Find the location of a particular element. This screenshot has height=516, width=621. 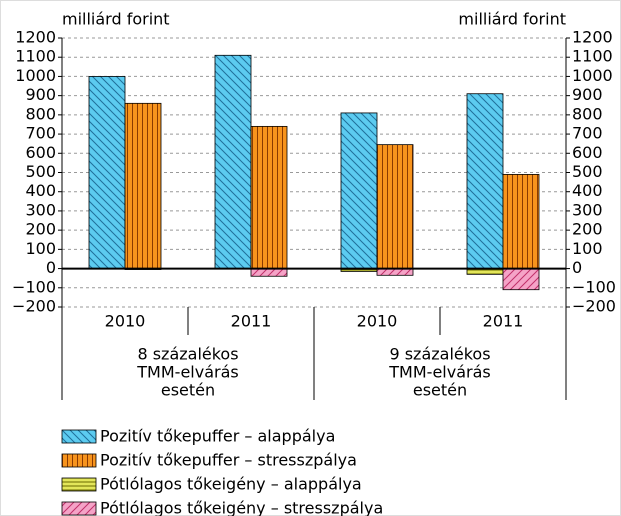

y-tick-label: 600 is located at coordinates (40, 152).